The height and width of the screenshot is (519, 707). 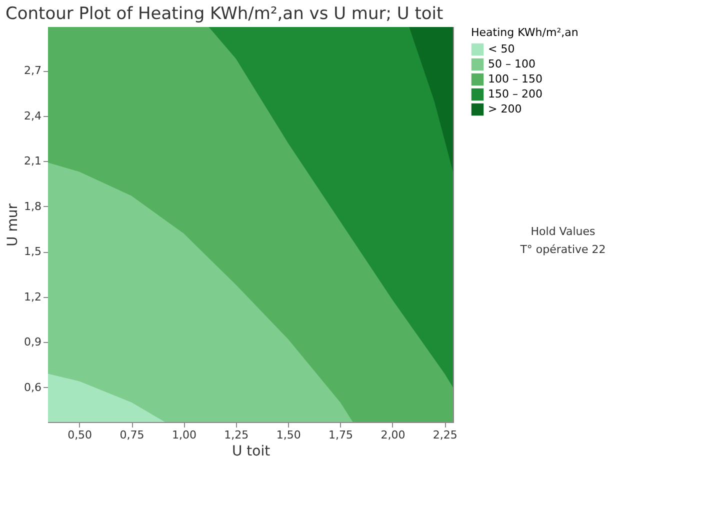 What do you see at coordinates (501, 49) in the screenshot?
I see `legend-label: < 50` at bounding box center [501, 49].